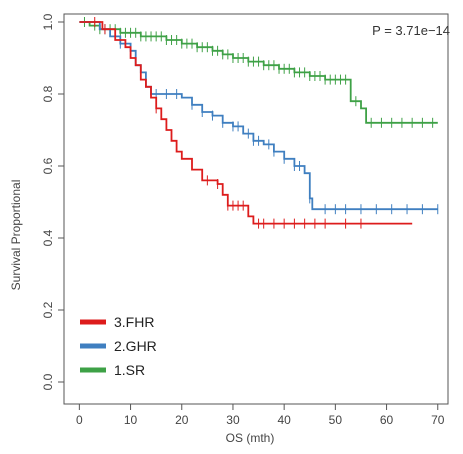 This screenshot has height=454, width=463. What do you see at coordinates (411, 30) in the screenshot?
I see `p-value-annotation: P = 3.71e−14` at bounding box center [411, 30].